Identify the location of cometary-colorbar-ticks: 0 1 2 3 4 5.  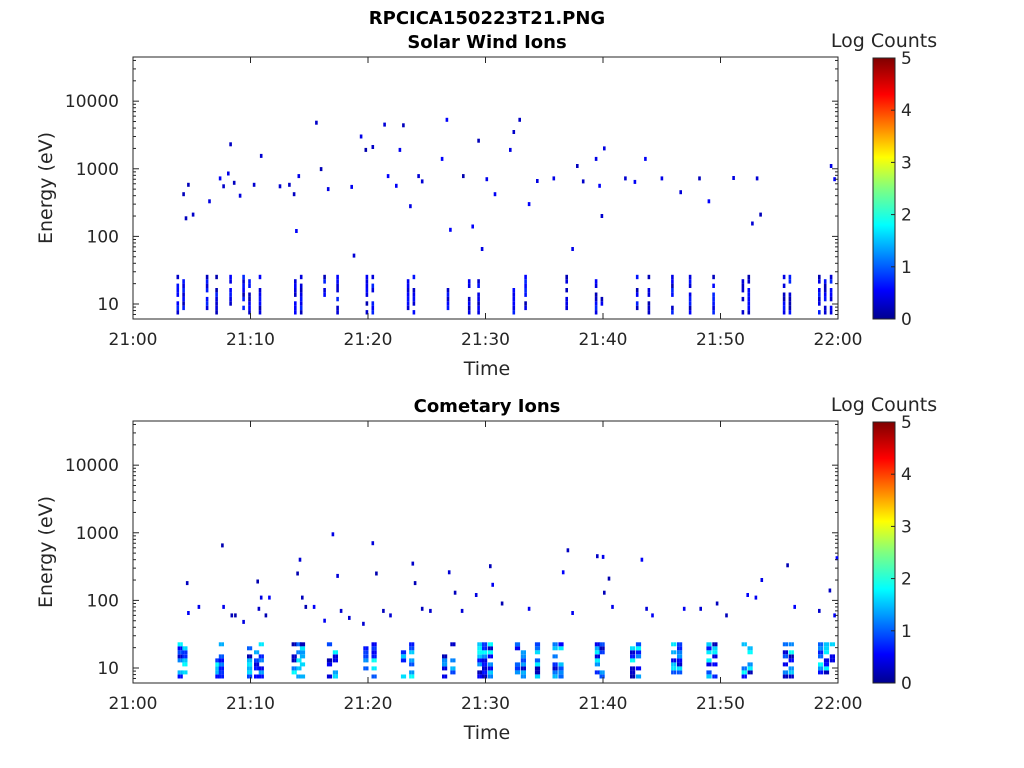
(901, 553).